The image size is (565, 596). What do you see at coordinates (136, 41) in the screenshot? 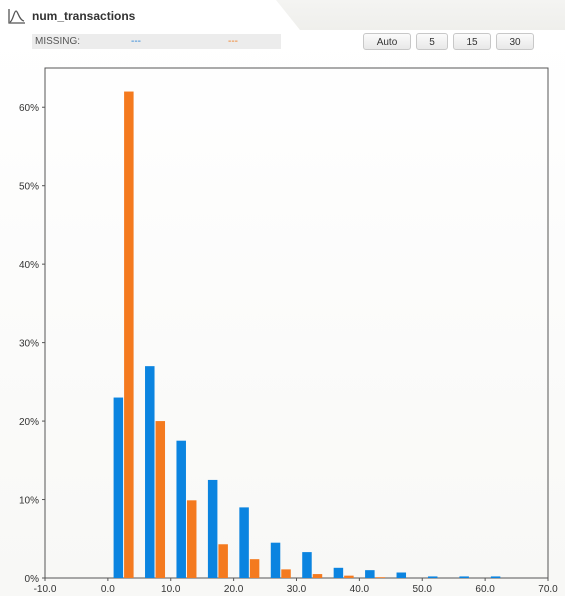
I see `missing-value-series-1: ---` at bounding box center [136, 41].